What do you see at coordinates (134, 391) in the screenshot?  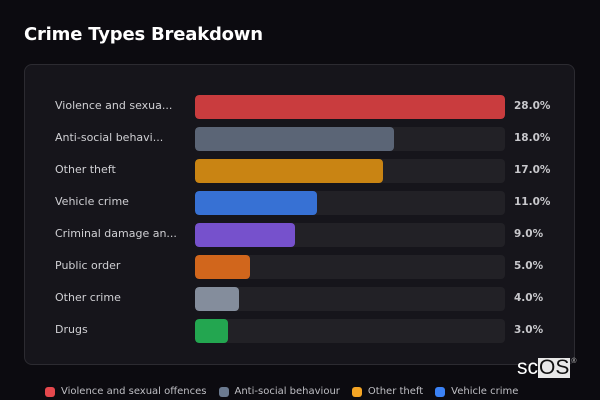 I see `legend-label: Violence and sexual offences` at bounding box center [134, 391].